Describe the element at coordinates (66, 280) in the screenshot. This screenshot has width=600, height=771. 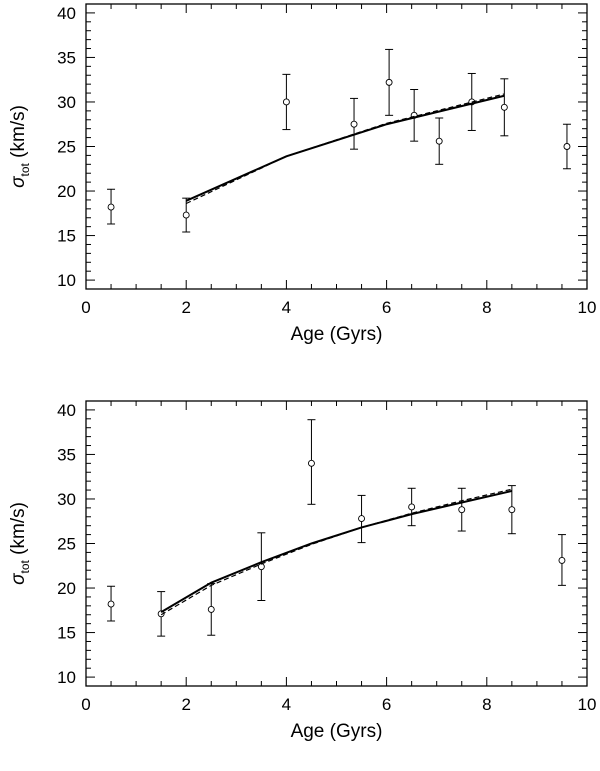
I see `top-y-tick-label: 10` at that location.